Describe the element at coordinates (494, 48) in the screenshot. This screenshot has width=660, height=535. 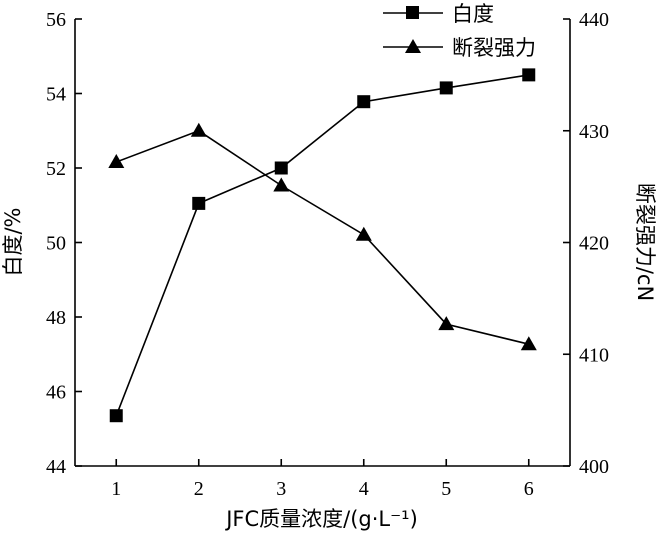
I see `legend-label-strength: 断裂强力` at that location.